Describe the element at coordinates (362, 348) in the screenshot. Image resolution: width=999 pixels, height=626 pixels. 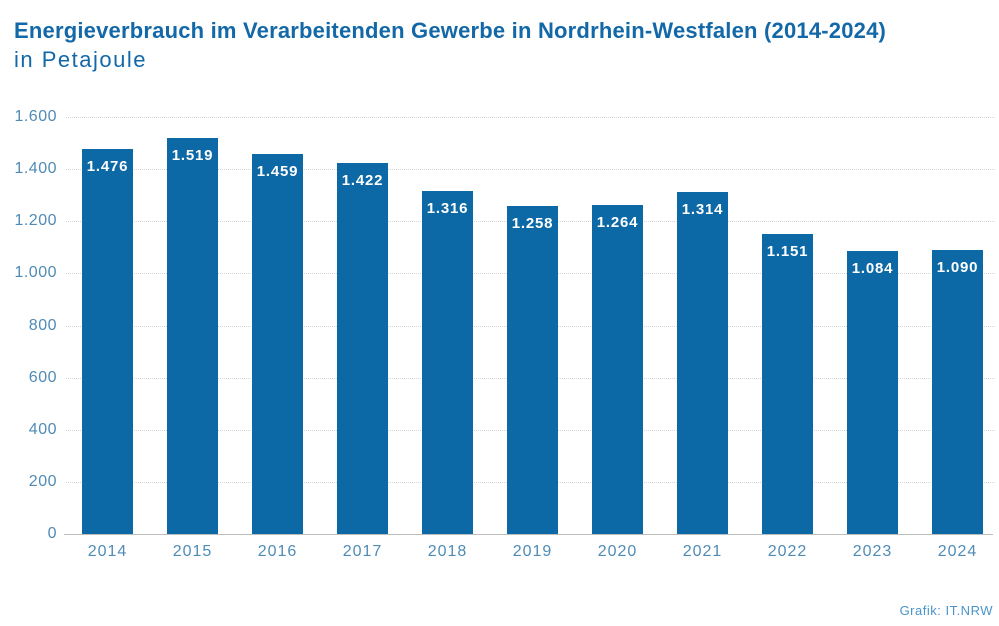
I see `bar-2017: 1.422` at that location.